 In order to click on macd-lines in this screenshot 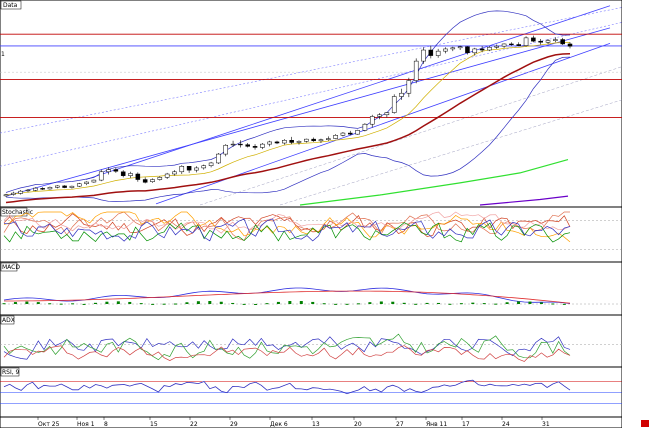, I will do `click(311, 296)`.